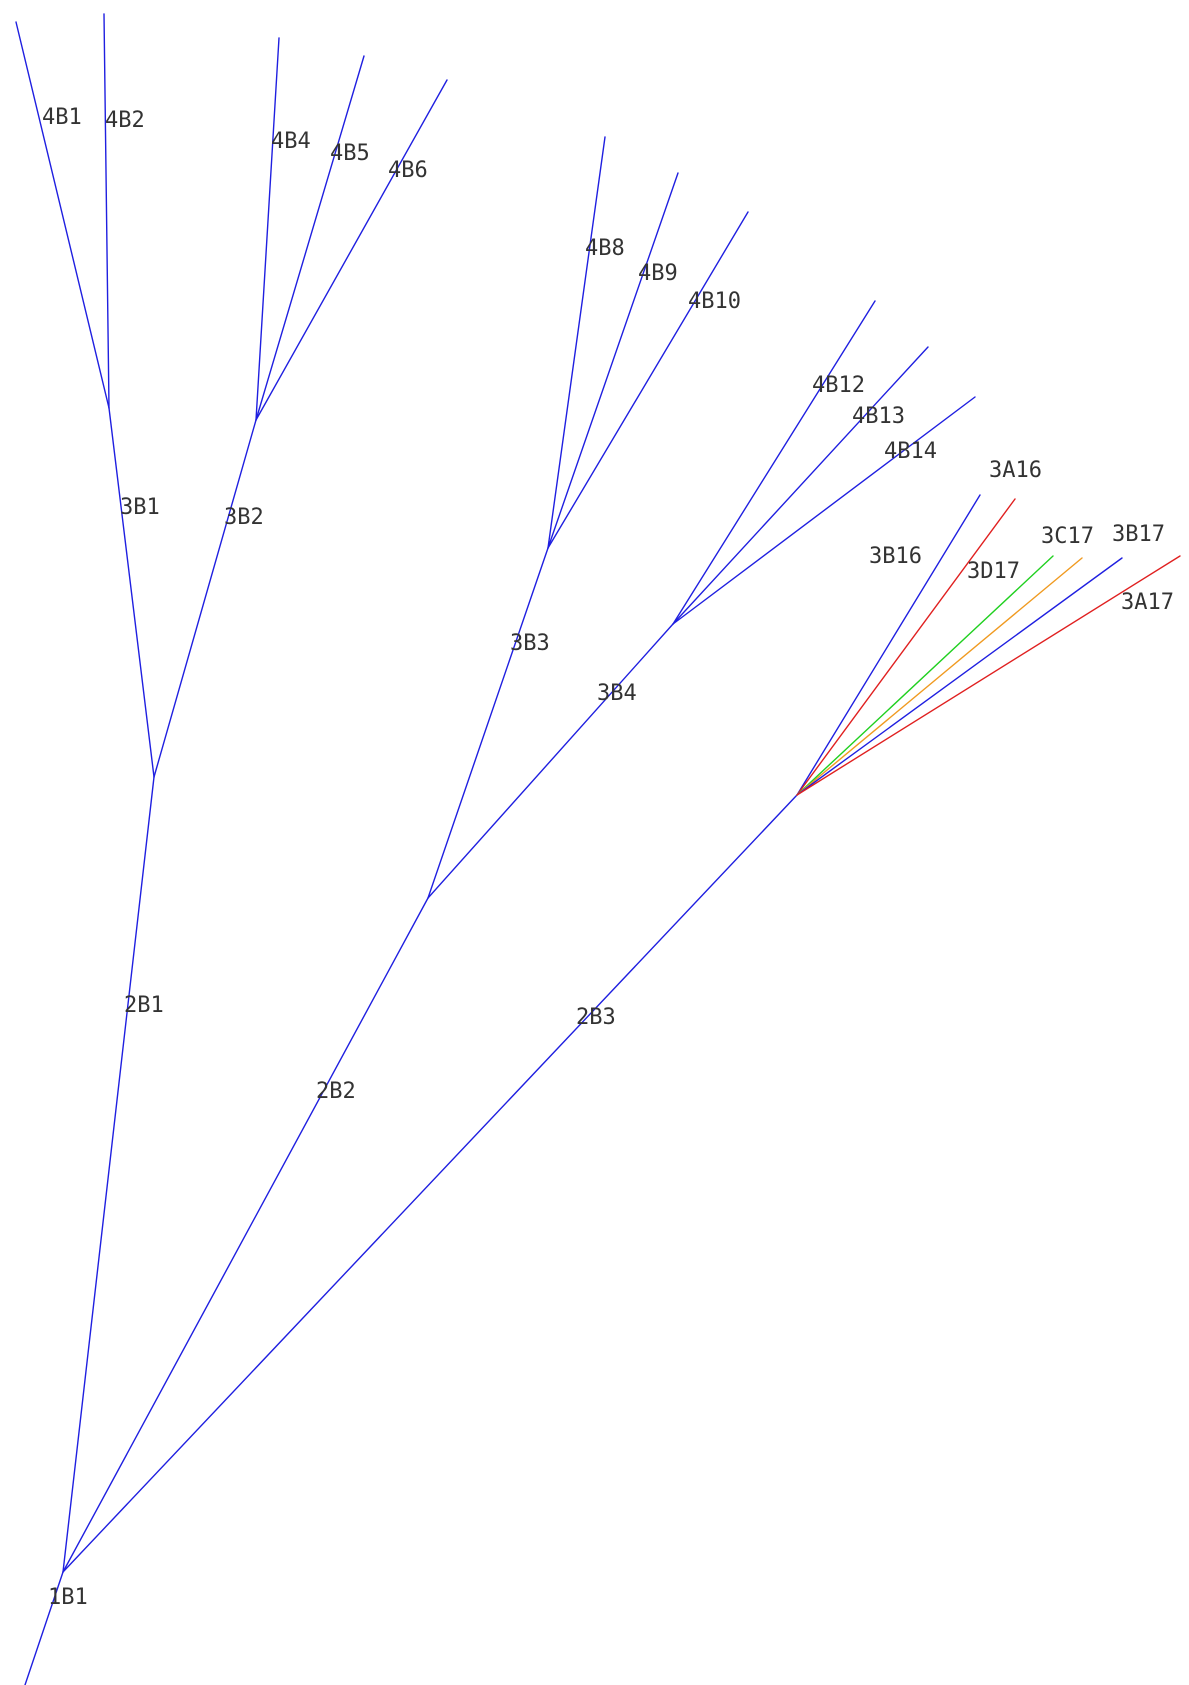 This screenshot has width=1189, height=1685. I want to click on branch-line-3b3, so click(488, 723).